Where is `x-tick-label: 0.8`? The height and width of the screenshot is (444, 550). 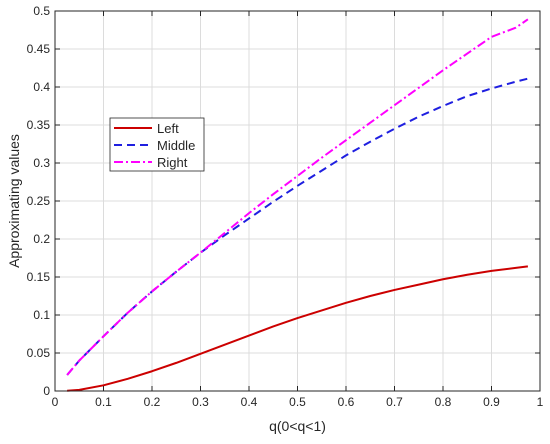 x-tick-label: 0.8 is located at coordinates (443, 402).